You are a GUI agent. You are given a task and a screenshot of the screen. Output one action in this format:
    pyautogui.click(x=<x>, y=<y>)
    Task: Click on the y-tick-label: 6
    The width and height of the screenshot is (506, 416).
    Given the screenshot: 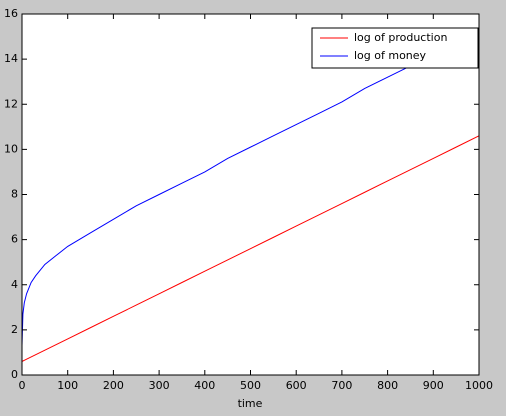 What is the action you would take?
    pyautogui.click(x=14, y=239)
    